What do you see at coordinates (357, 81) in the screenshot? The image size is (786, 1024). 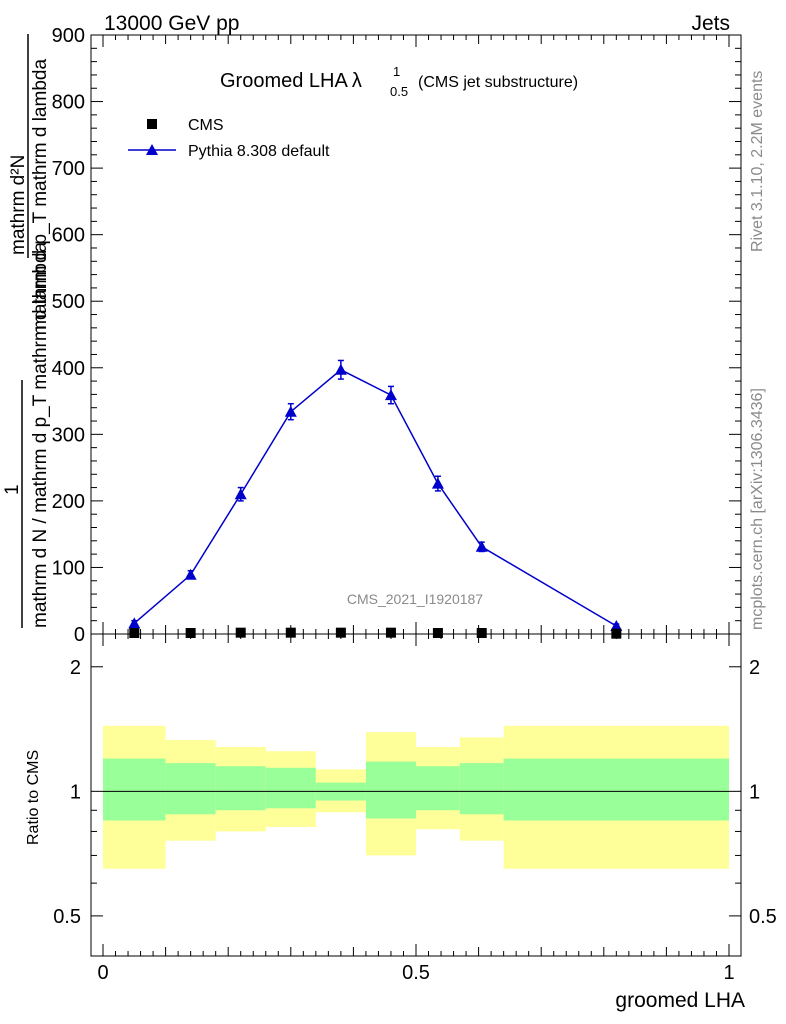 I see `title-symbol: λ` at bounding box center [357, 81].